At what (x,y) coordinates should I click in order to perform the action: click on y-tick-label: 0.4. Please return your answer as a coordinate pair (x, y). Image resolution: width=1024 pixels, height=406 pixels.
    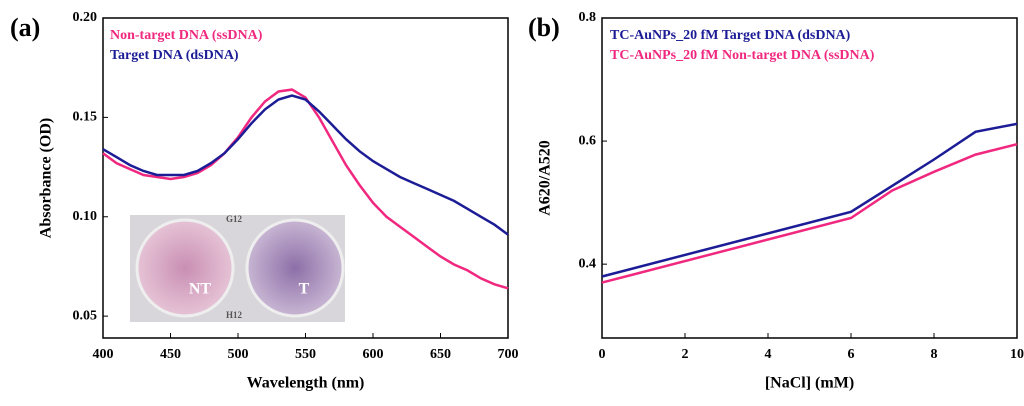
    Looking at the image, I should click on (588, 263).